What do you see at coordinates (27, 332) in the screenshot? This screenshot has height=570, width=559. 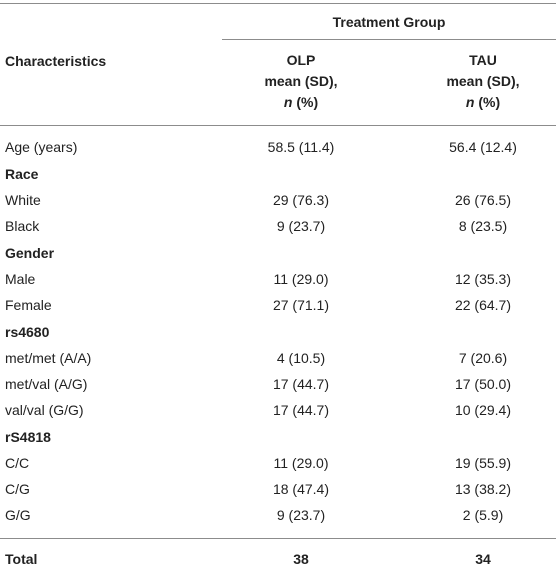 I see `section-label-rs4680: rs4680` at bounding box center [27, 332].